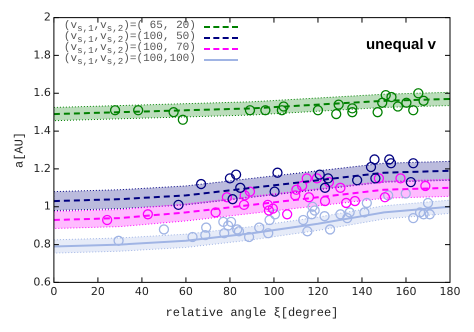  I want to click on y-tick-label: 1.2, so click(42, 168).